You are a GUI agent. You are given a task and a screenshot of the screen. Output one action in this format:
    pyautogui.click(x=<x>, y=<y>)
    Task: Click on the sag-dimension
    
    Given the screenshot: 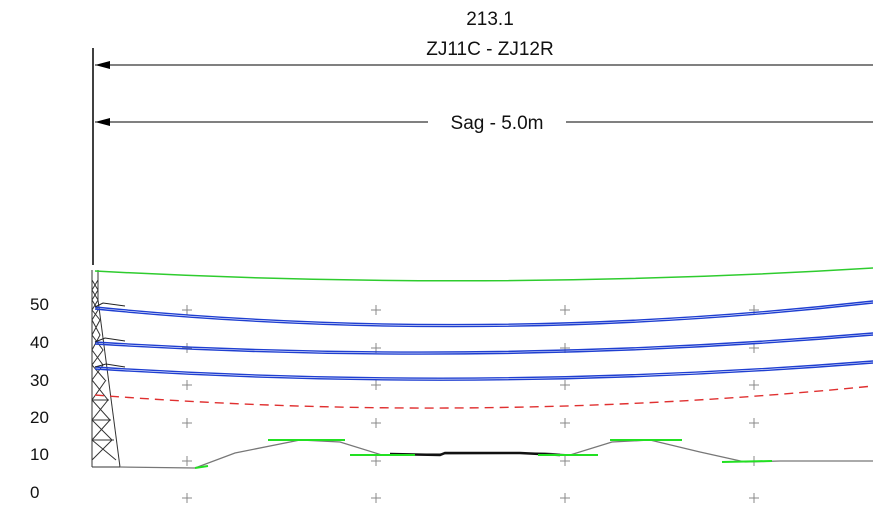 What is the action you would take?
    pyautogui.click(x=484, y=122)
    